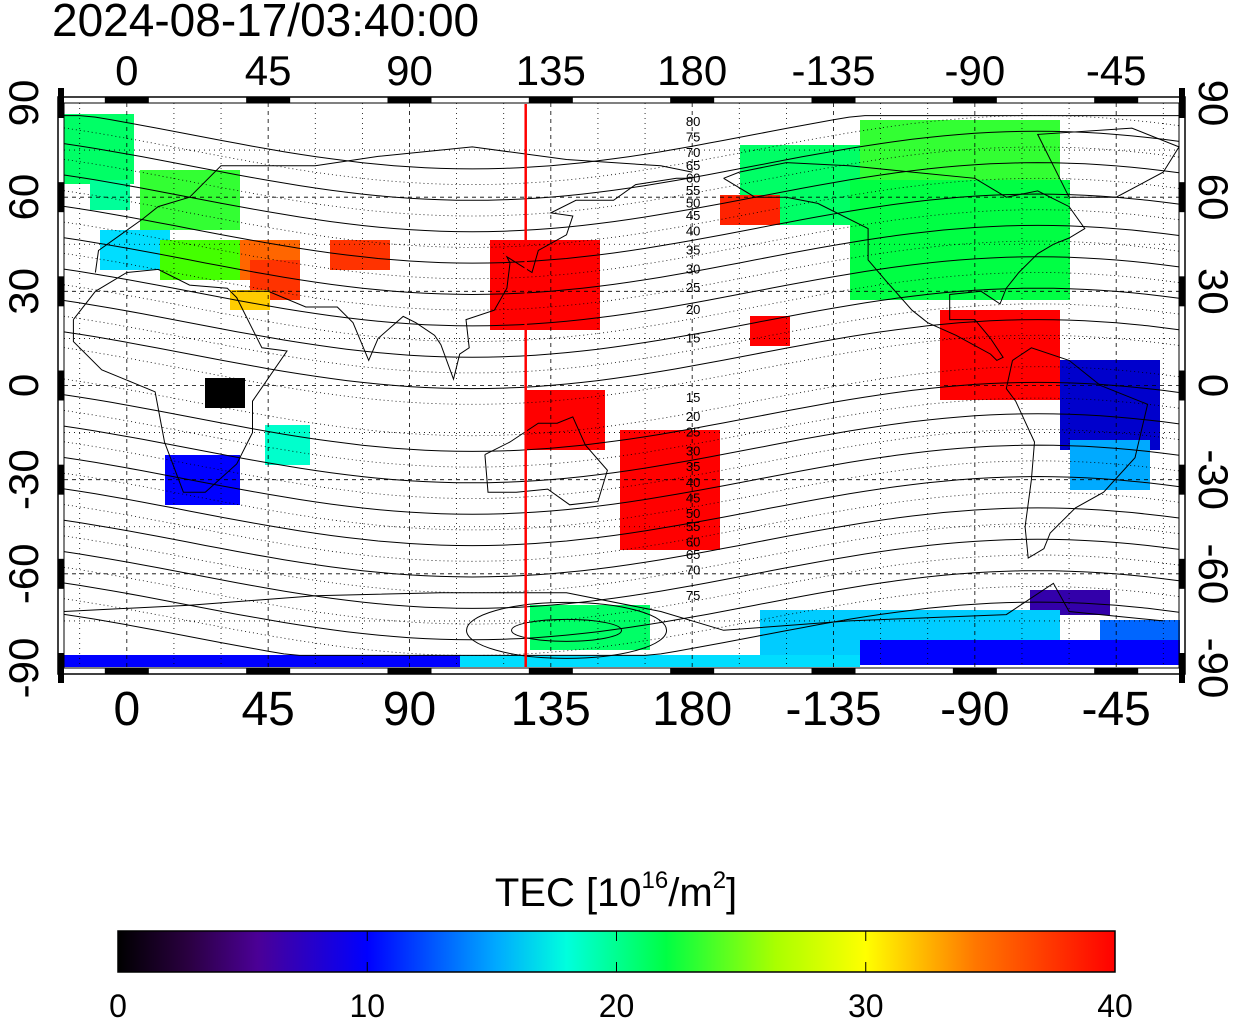 This screenshot has height=1021, width=1235. I want to click on colorbar-tick-label: 40, so click(1115, 1004).